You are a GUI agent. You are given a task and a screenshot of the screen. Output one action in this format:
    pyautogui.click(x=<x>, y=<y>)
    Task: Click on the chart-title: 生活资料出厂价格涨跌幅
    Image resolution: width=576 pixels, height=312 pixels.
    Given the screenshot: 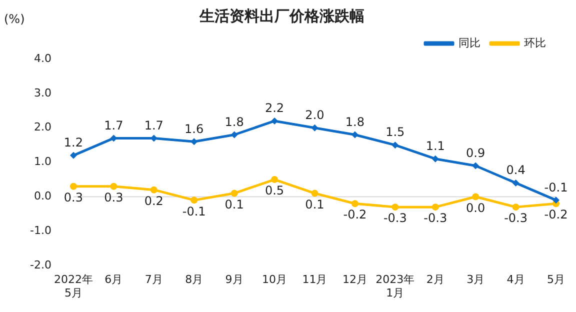 What is the action you would take?
    pyautogui.click(x=281, y=15)
    